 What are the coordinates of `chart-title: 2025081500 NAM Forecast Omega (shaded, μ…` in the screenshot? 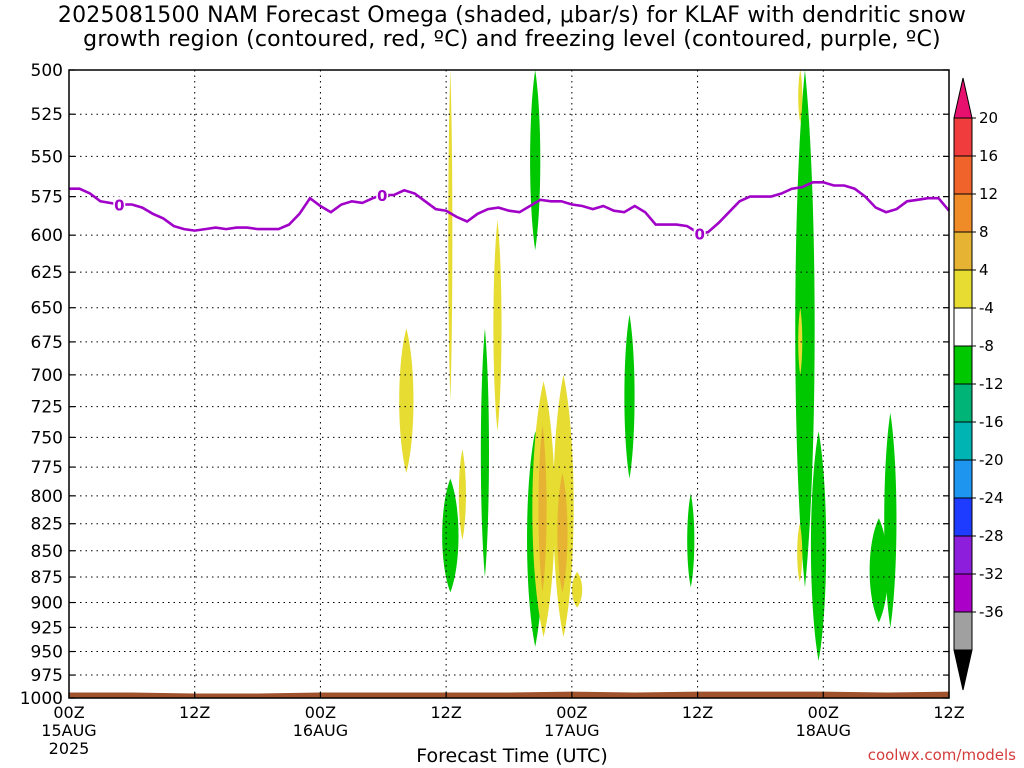 It's located at (512, 28).